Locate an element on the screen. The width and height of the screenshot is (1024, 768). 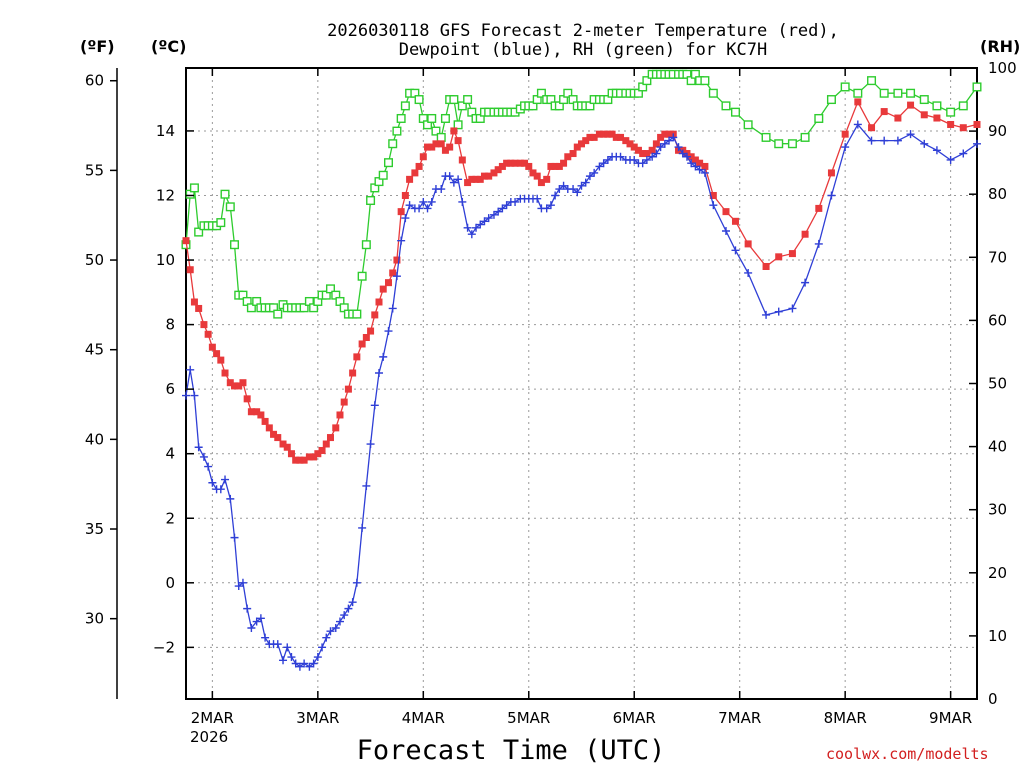
rh-tick-label: 20 is located at coordinates (997, 573).